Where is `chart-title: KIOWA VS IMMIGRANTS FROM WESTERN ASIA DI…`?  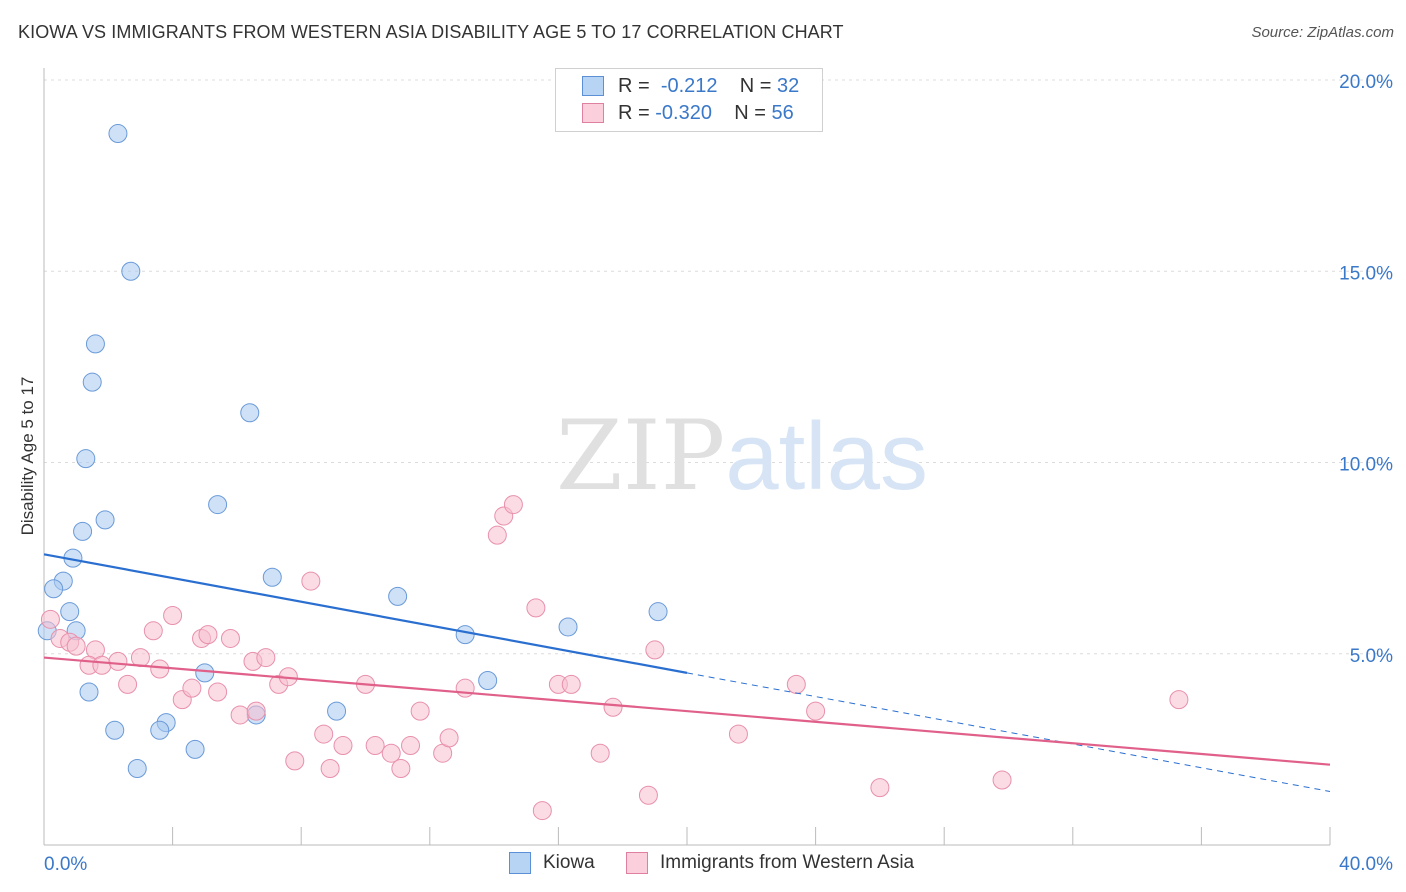 chart-title: KIOWA VS IMMIGRANTS FROM WESTERN ASIA DI… is located at coordinates (431, 32).